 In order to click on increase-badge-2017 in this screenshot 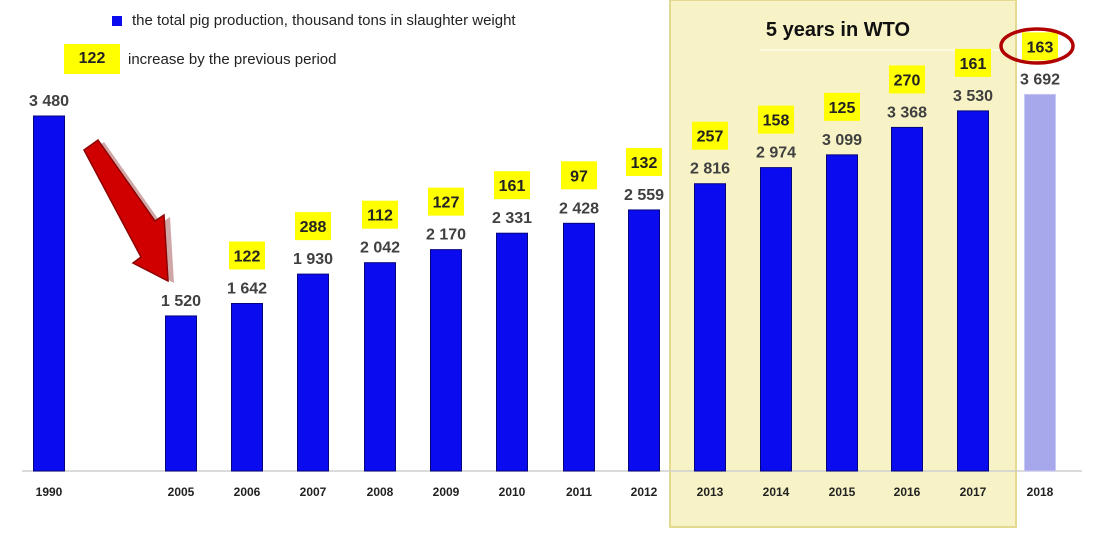, I will do `click(973, 62)`.